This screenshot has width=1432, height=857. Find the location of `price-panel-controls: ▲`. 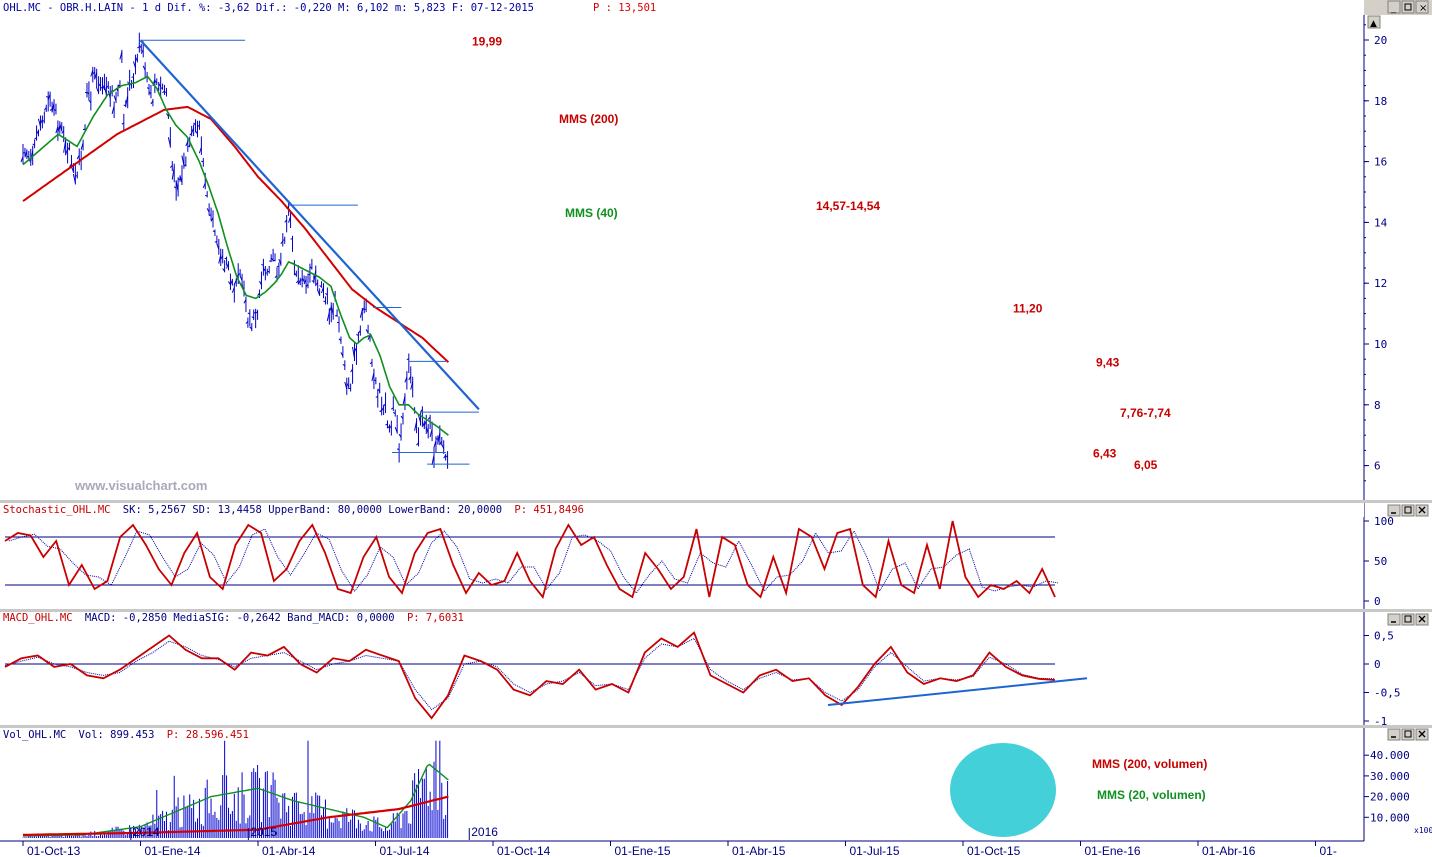

price-panel-controls: ▲ is located at coordinates (1374, 22).